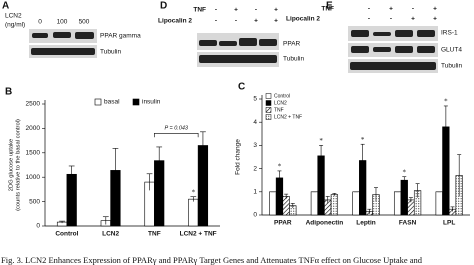  I want to click on panel-letter: B, so click(8, 92).